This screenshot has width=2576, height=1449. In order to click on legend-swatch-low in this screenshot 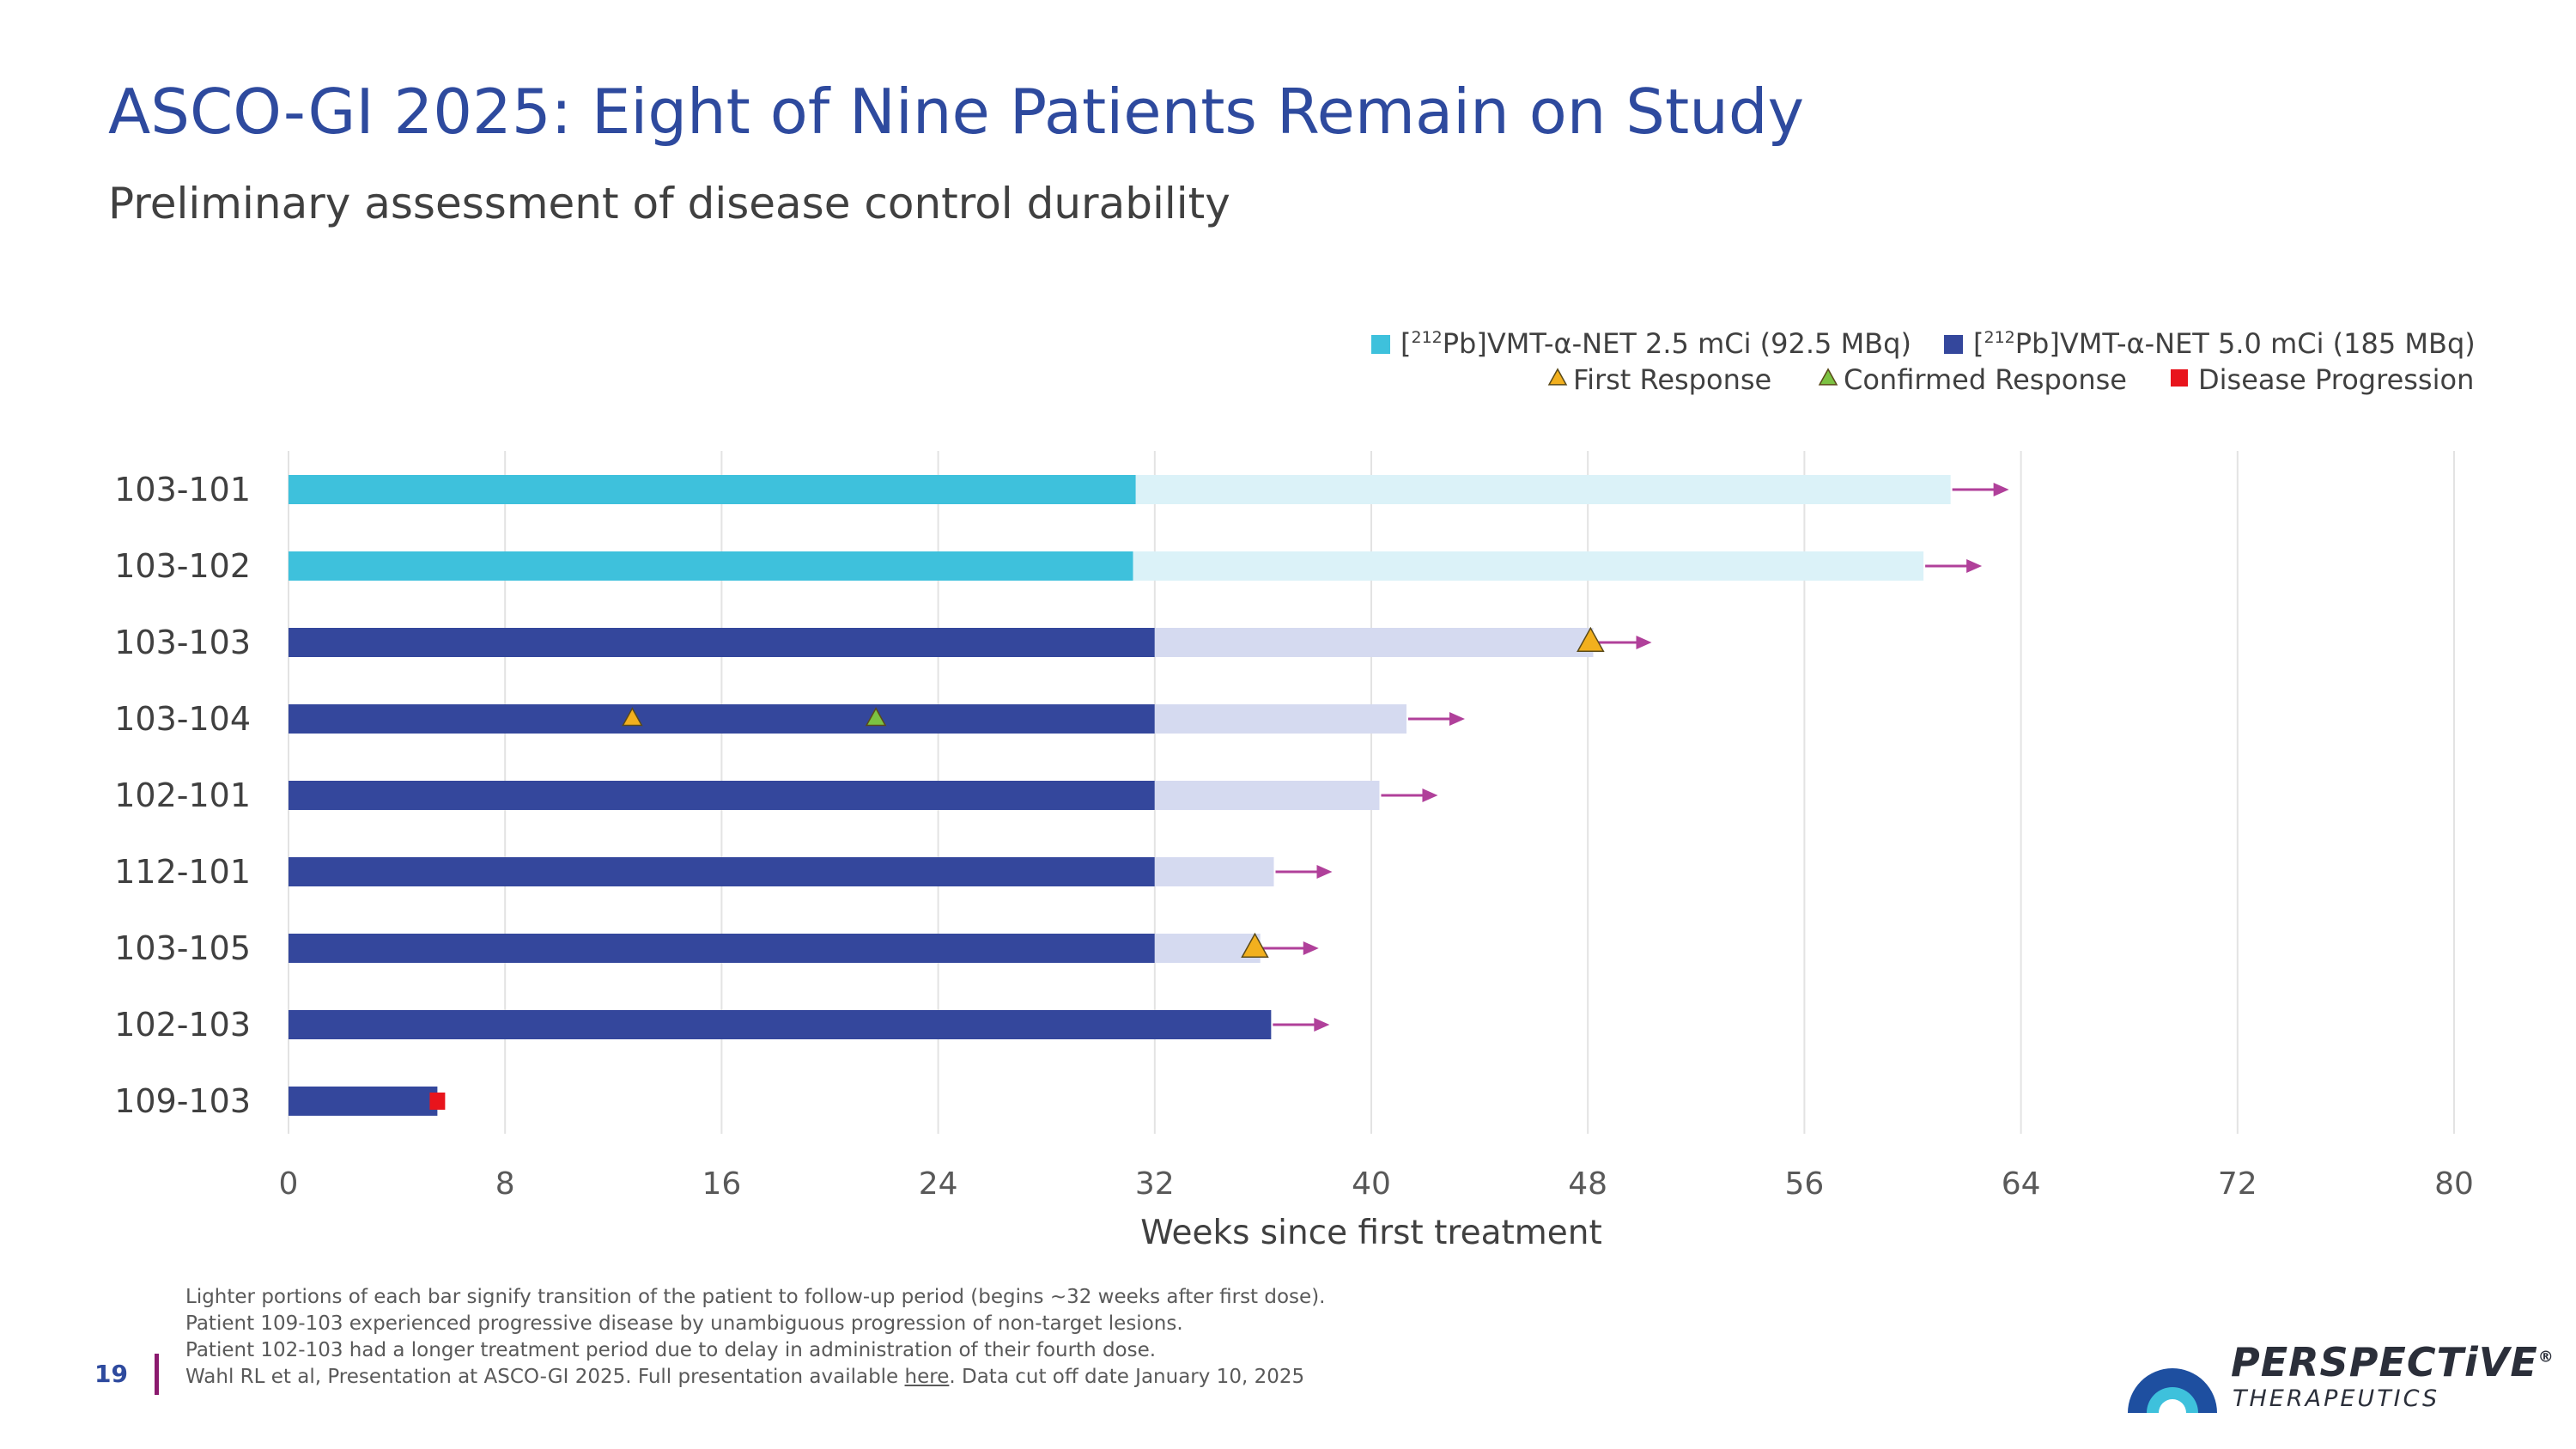, I will do `click(1380, 344)`.